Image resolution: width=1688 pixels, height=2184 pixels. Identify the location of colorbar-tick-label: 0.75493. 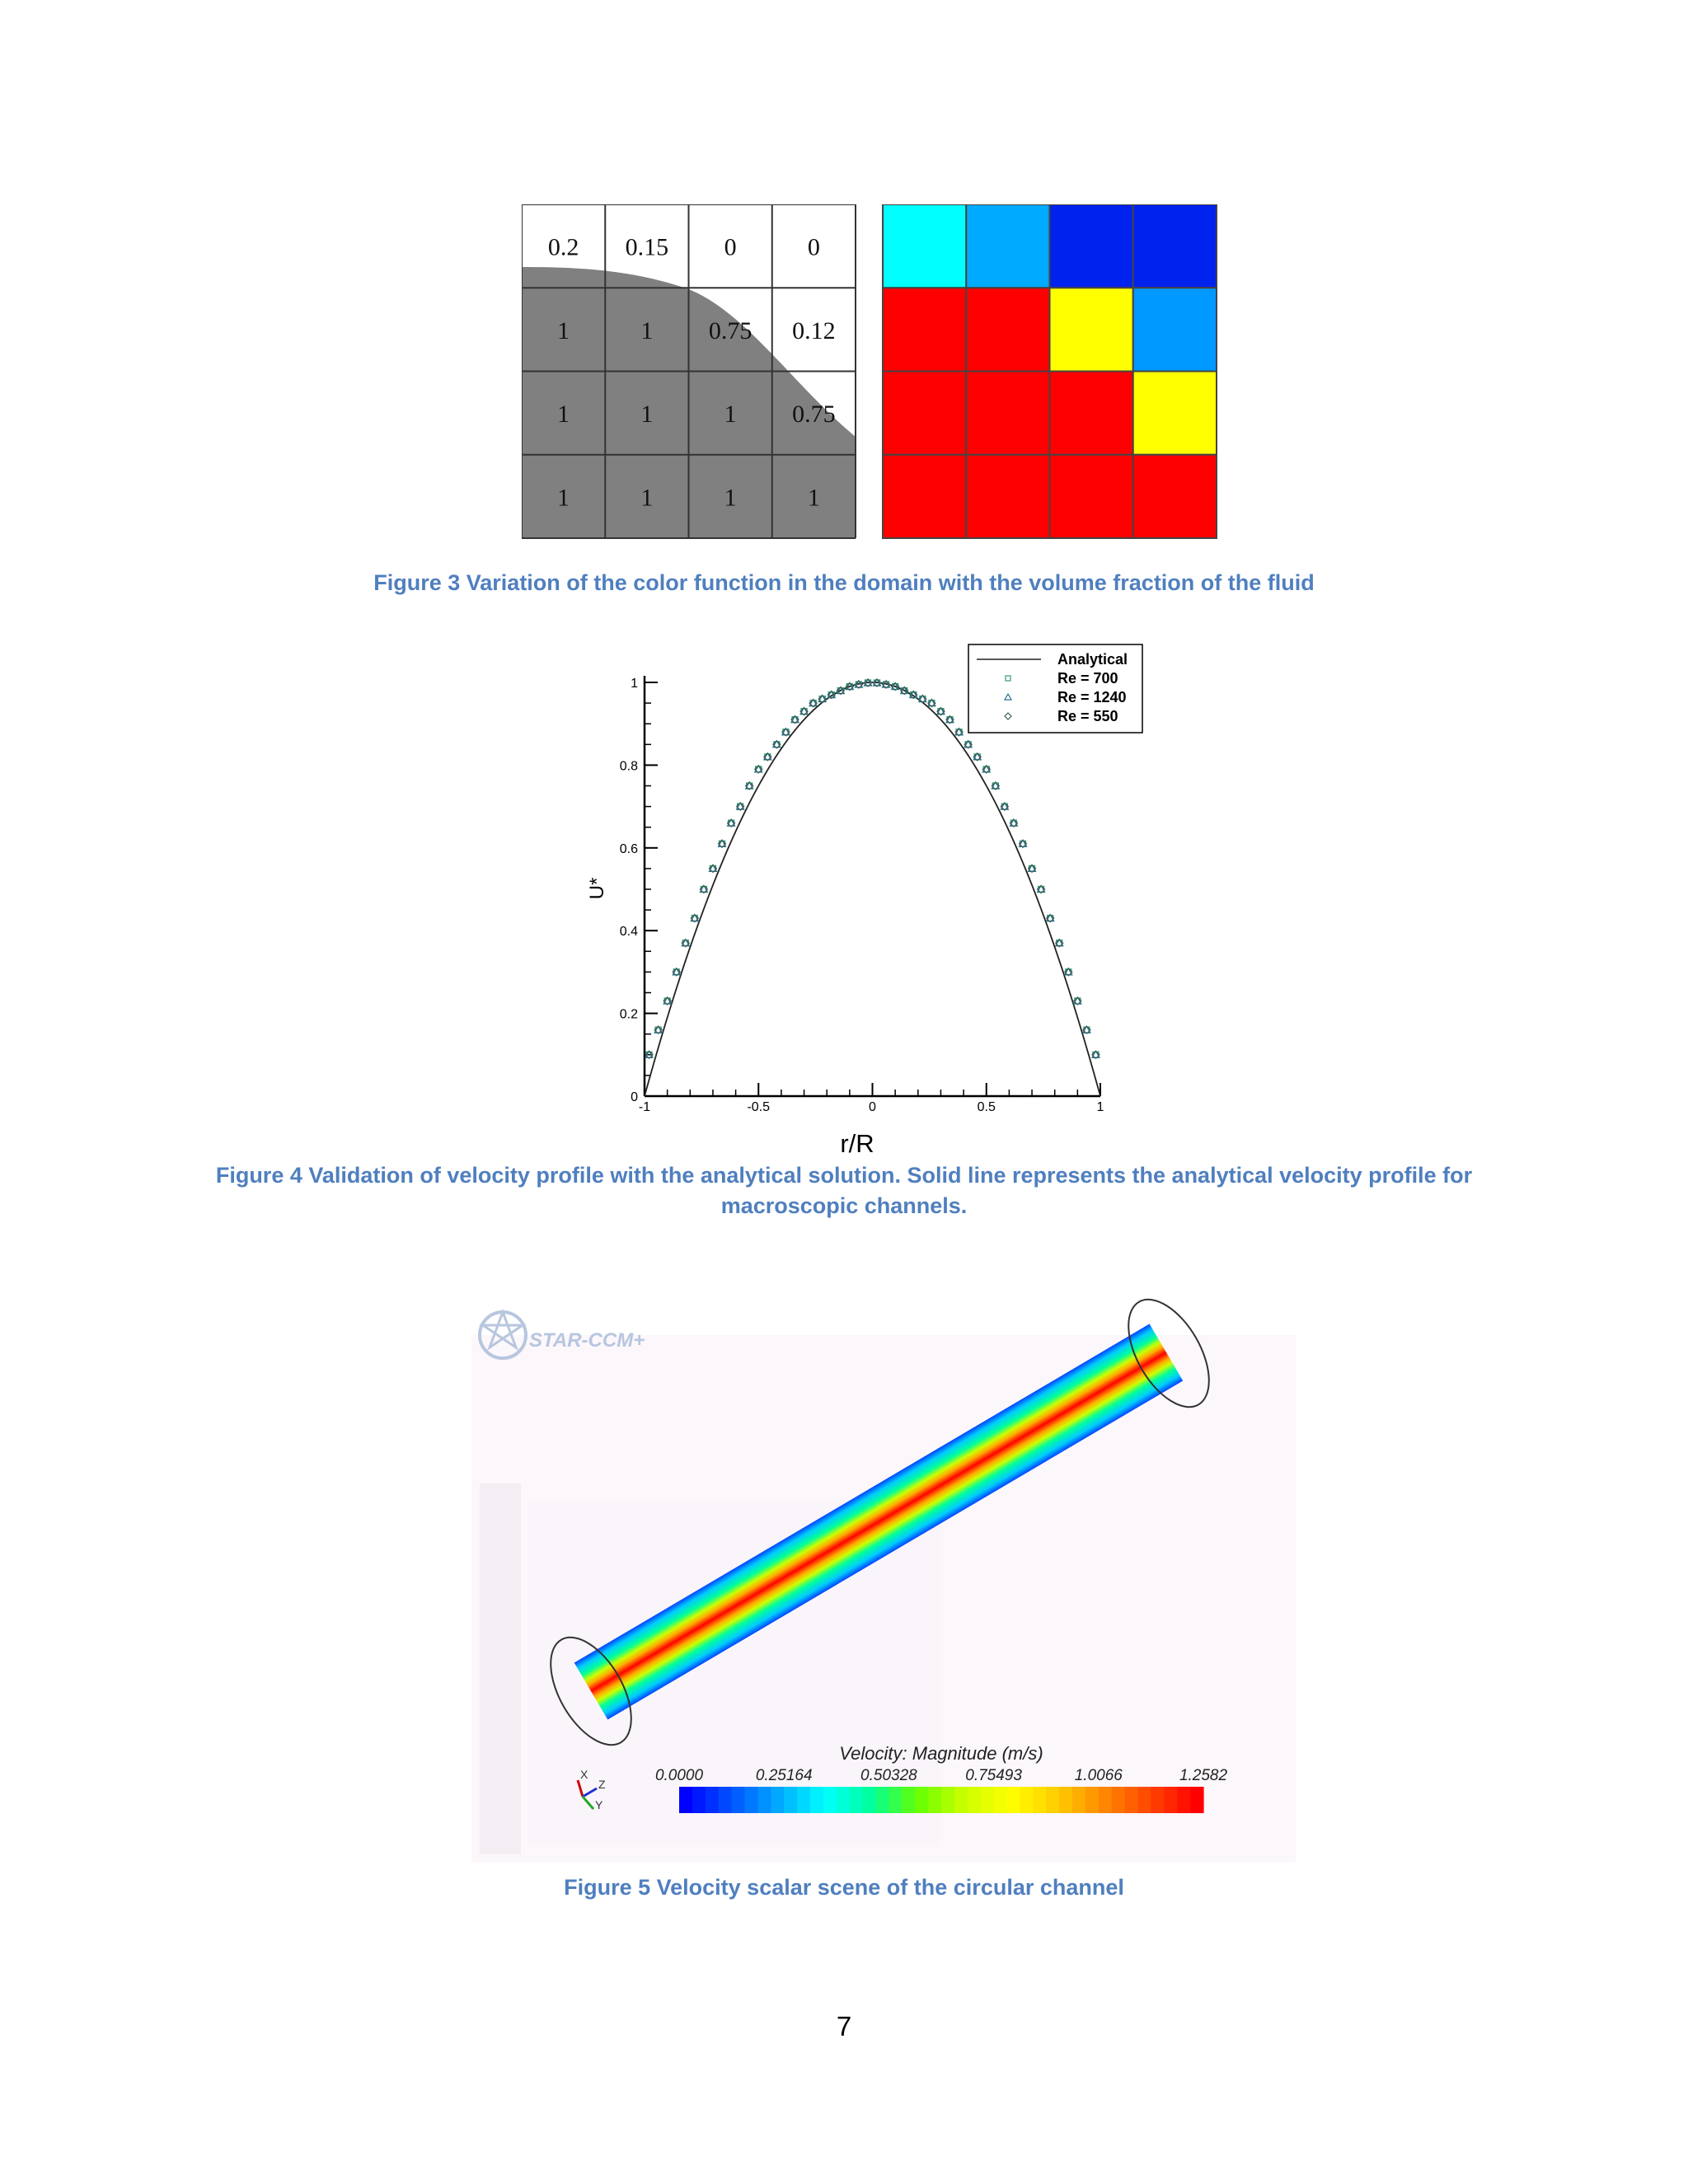
(993, 1775).